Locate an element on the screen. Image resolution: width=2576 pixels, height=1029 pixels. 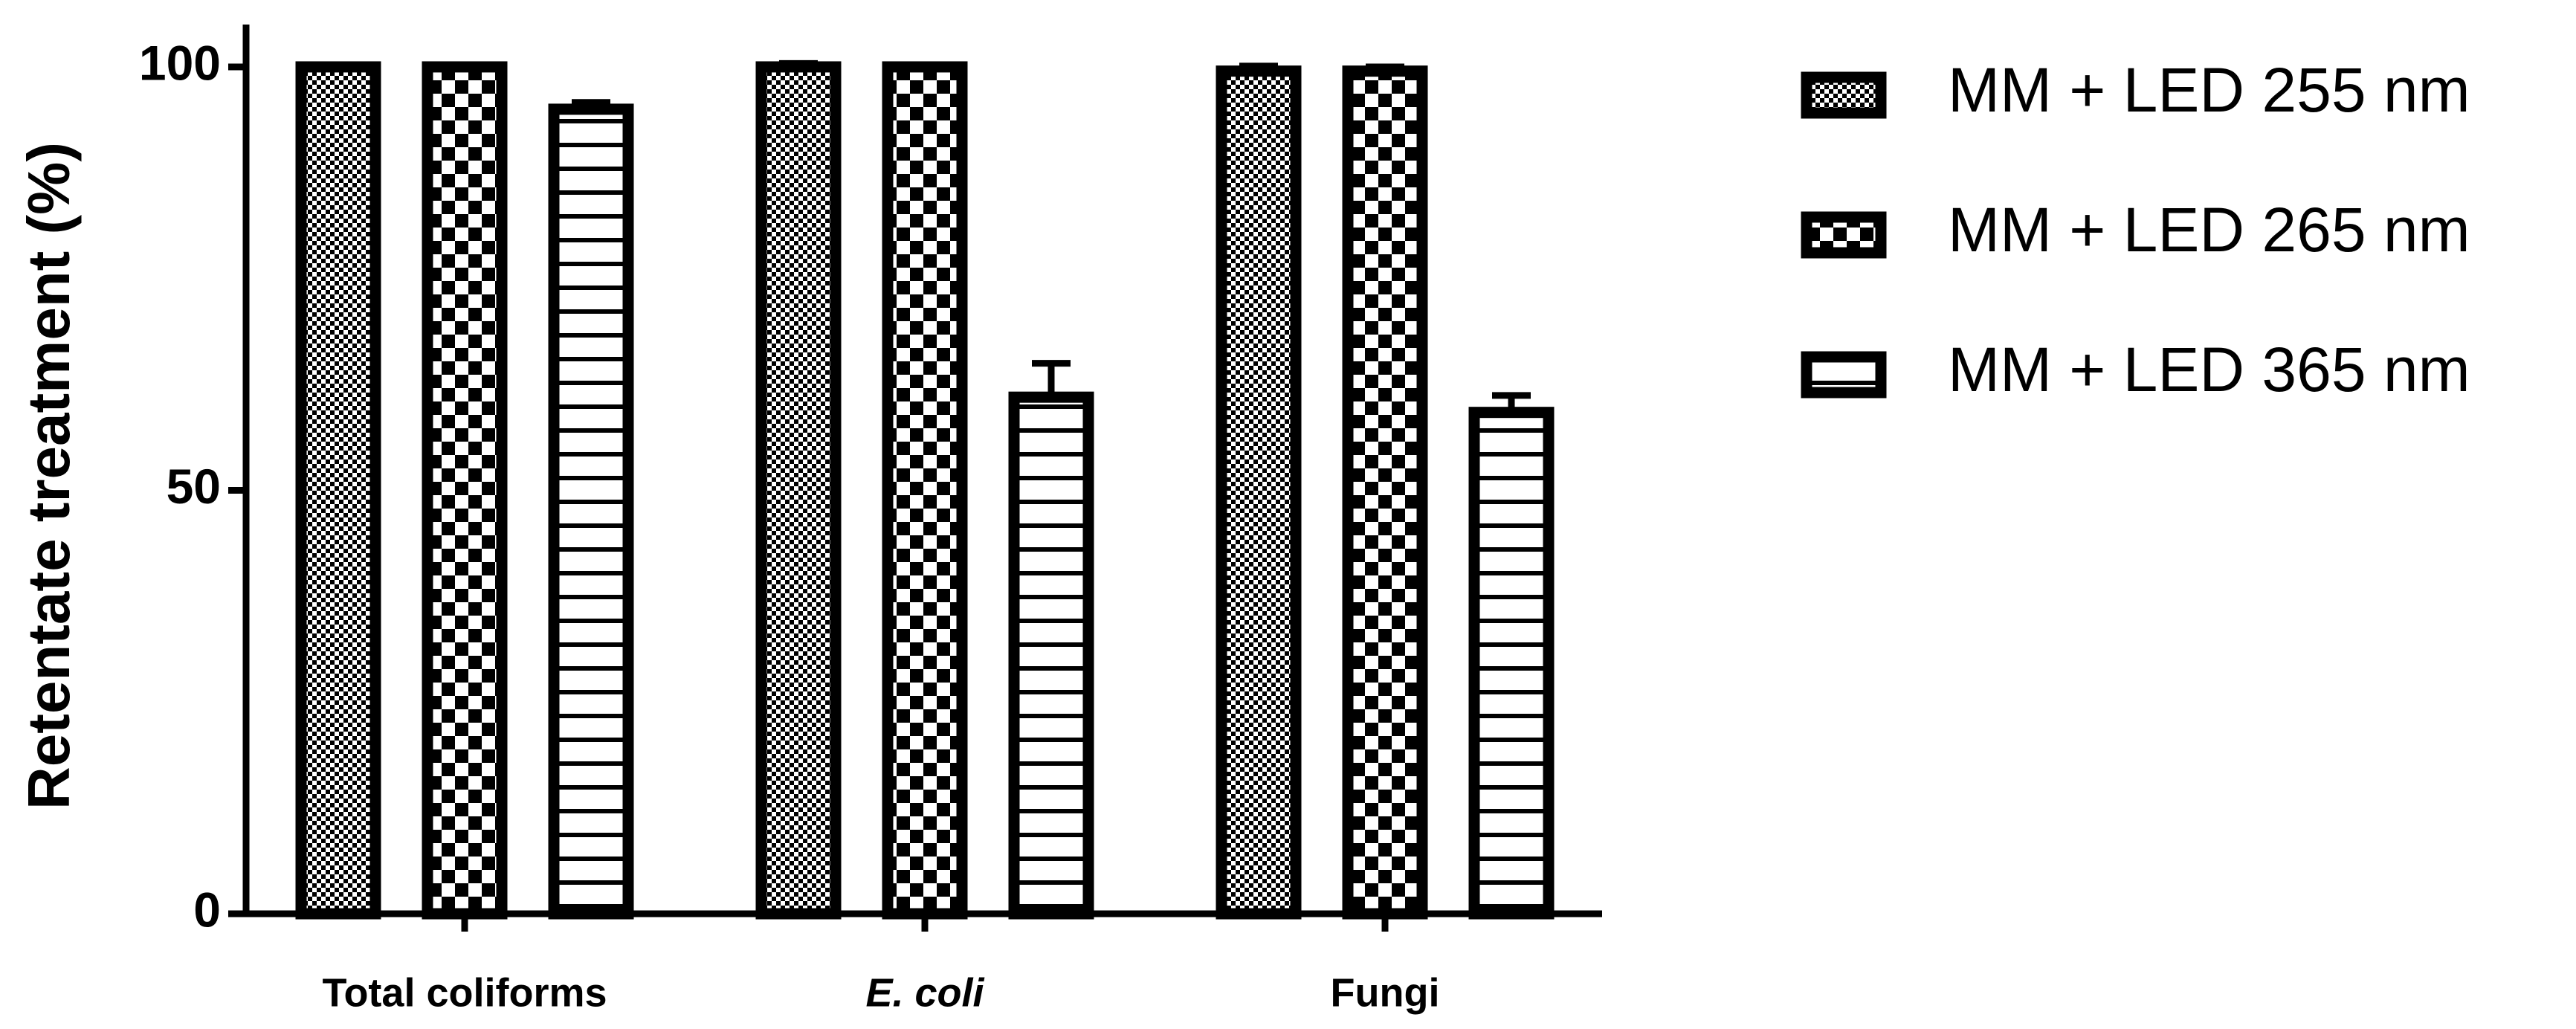
x-tick-label: Fungi is located at coordinates (1385, 993).